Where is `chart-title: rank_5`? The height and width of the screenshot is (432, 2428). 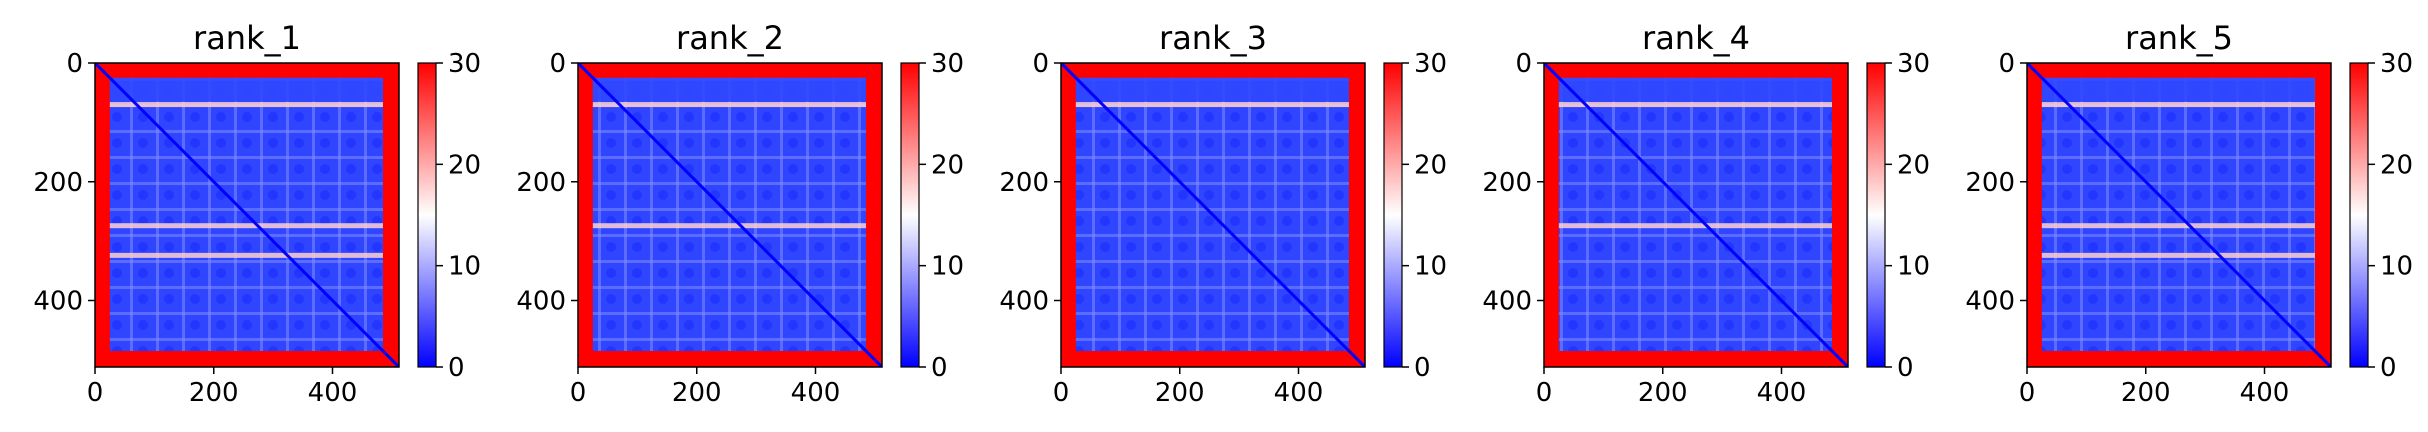
chart-title: rank_5 is located at coordinates (2179, 38).